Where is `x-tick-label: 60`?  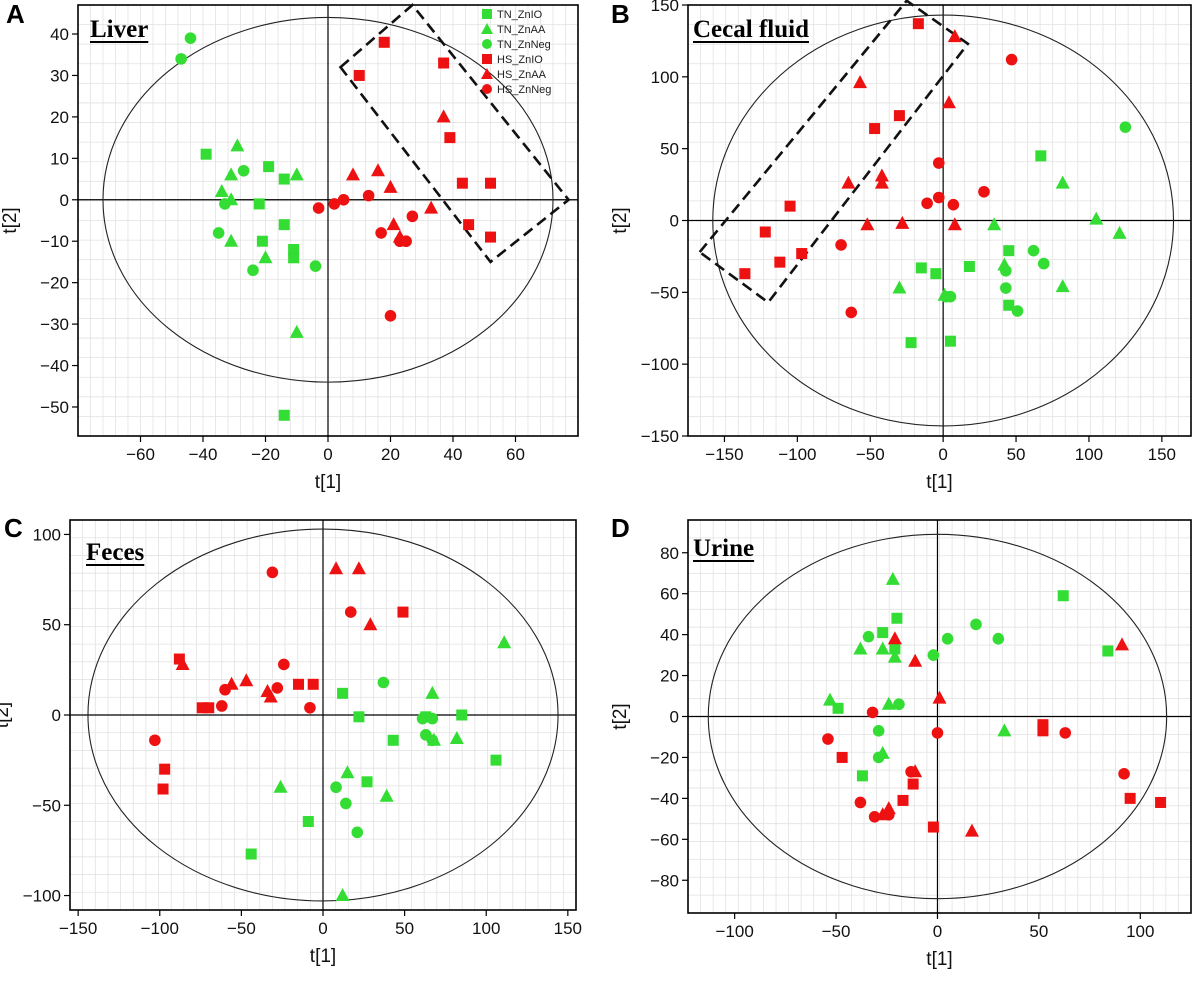
x-tick-label: 60 is located at coordinates (515, 454).